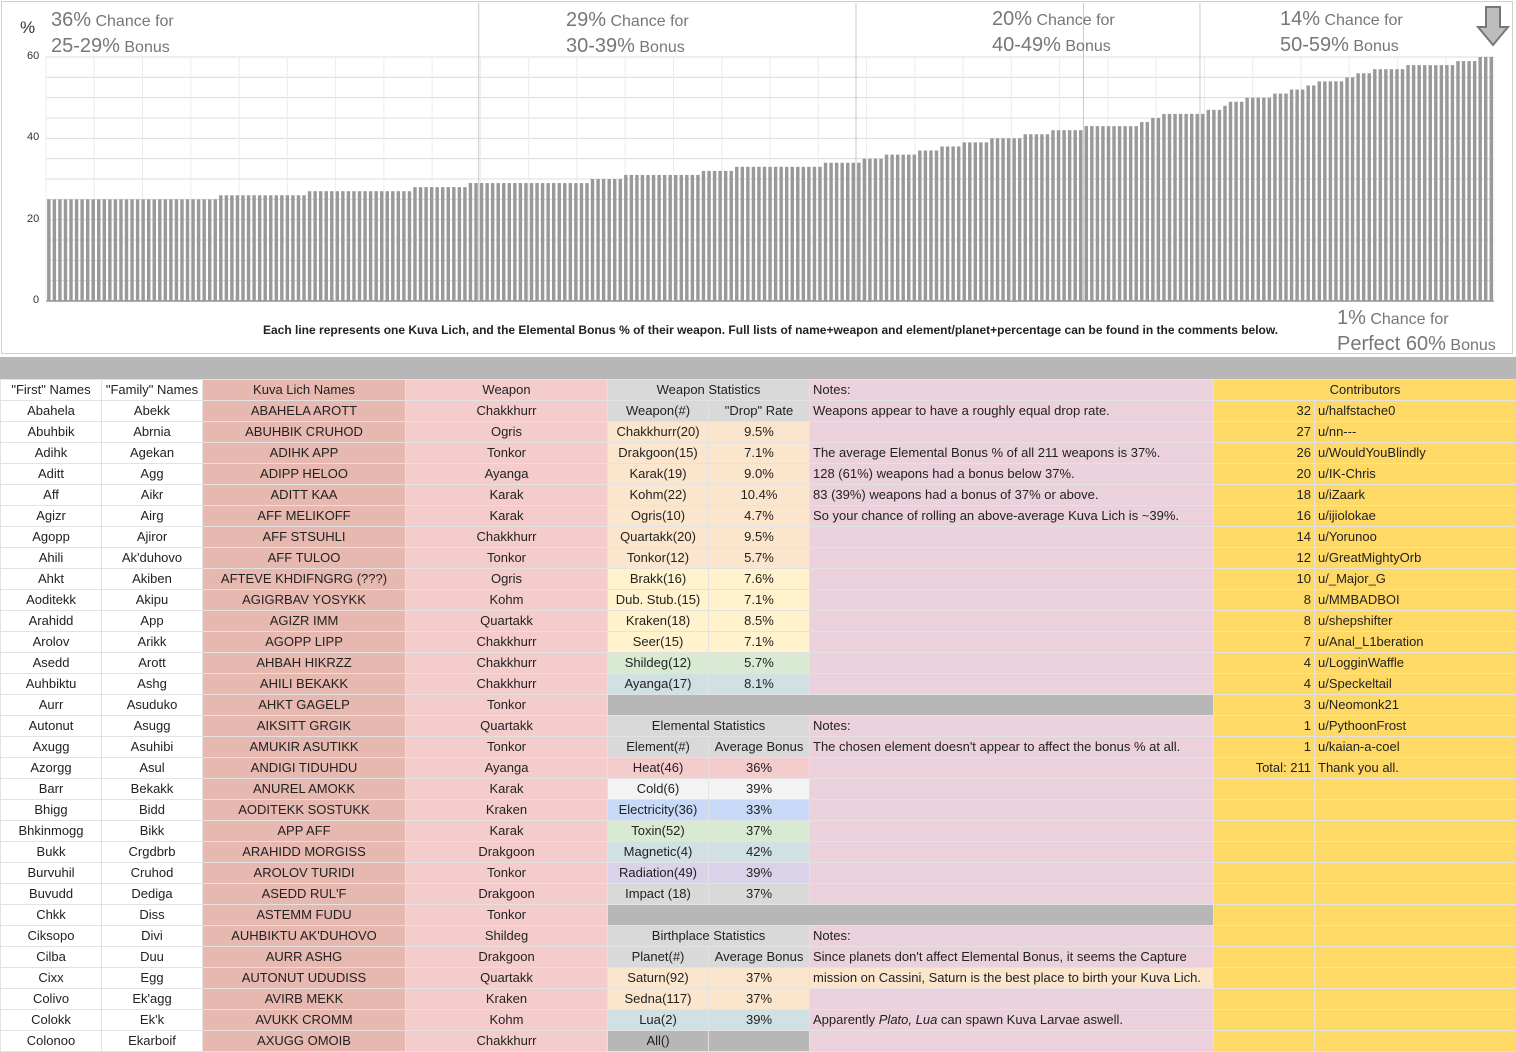 Image resolution: width=1516 pixels, height=1052 pixels. Describe the element at coordinates (51, 768) in the screenshot. I see `first-name-cell: Azorgg` at that location.